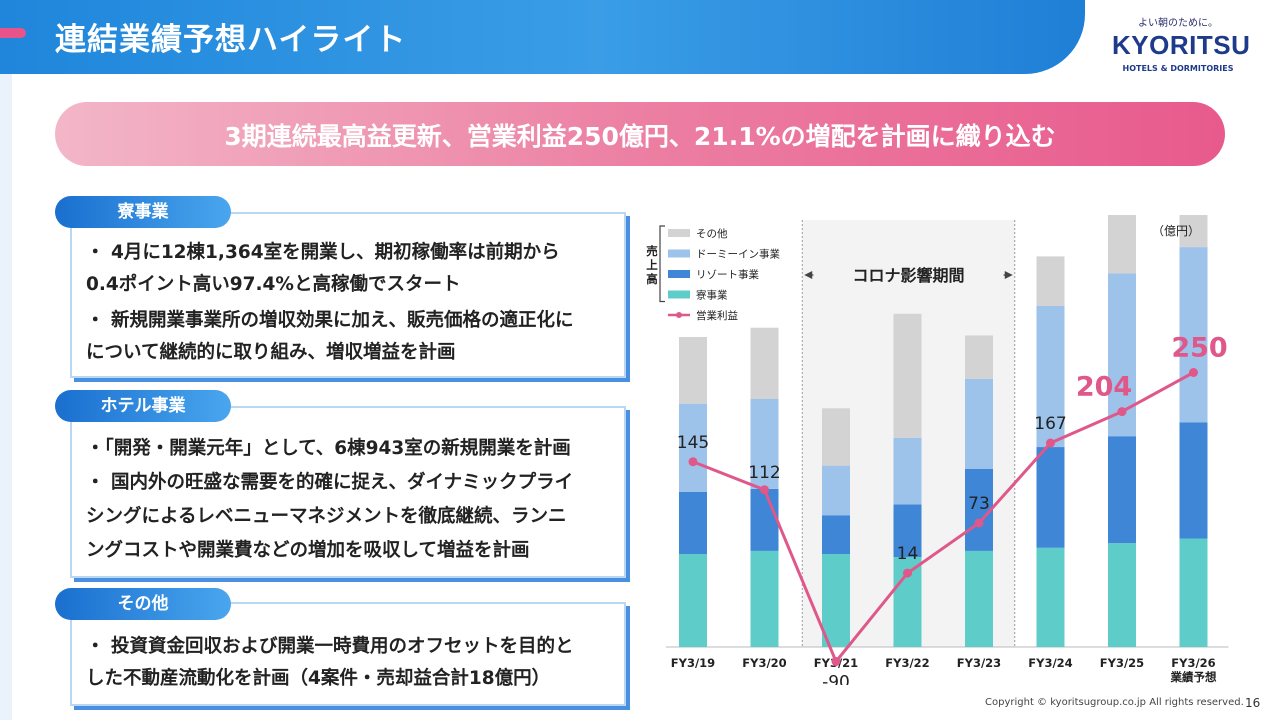 The height and width of the screenshot is (720, 1280). Describe the element at coordinates (679, 253) in the screenshot. I see `legend-swatch-ドーミーイン事業` at that location.